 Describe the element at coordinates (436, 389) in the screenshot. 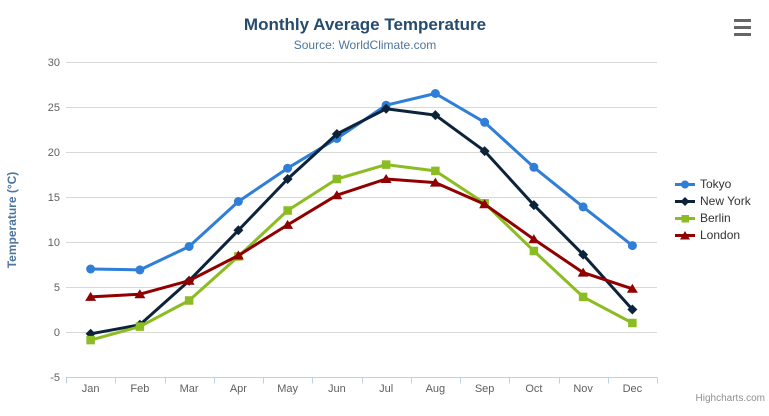

I see `x-axis-tick-label: Aug` at that location.